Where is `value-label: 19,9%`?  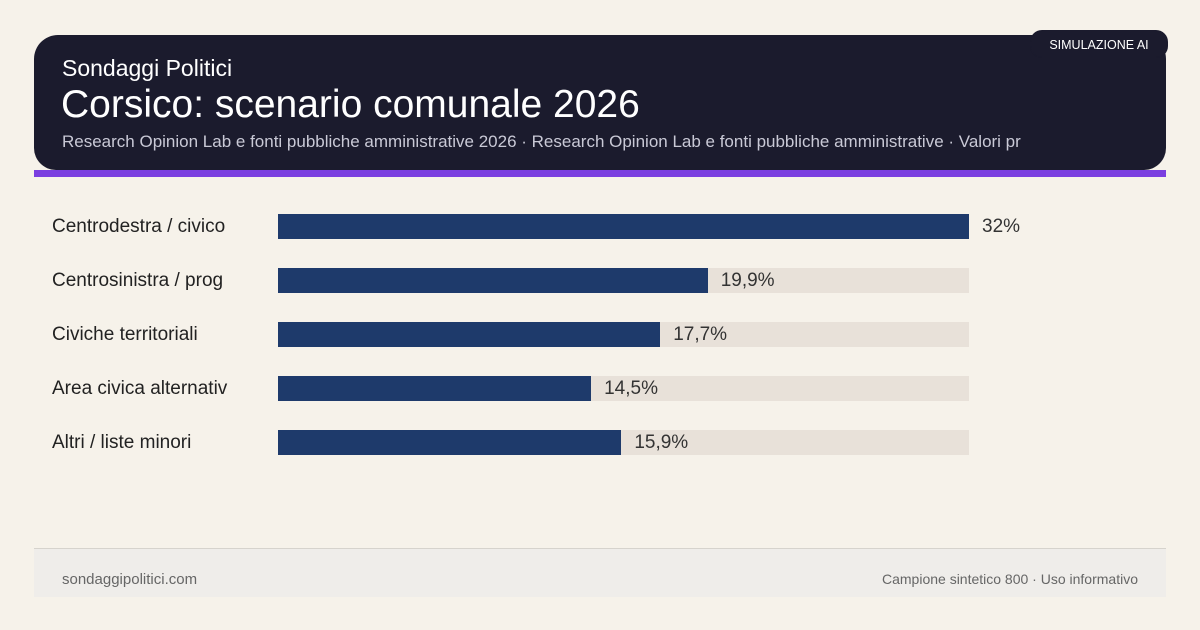
value-label: 19,9% is located at coordinates (747, 280).